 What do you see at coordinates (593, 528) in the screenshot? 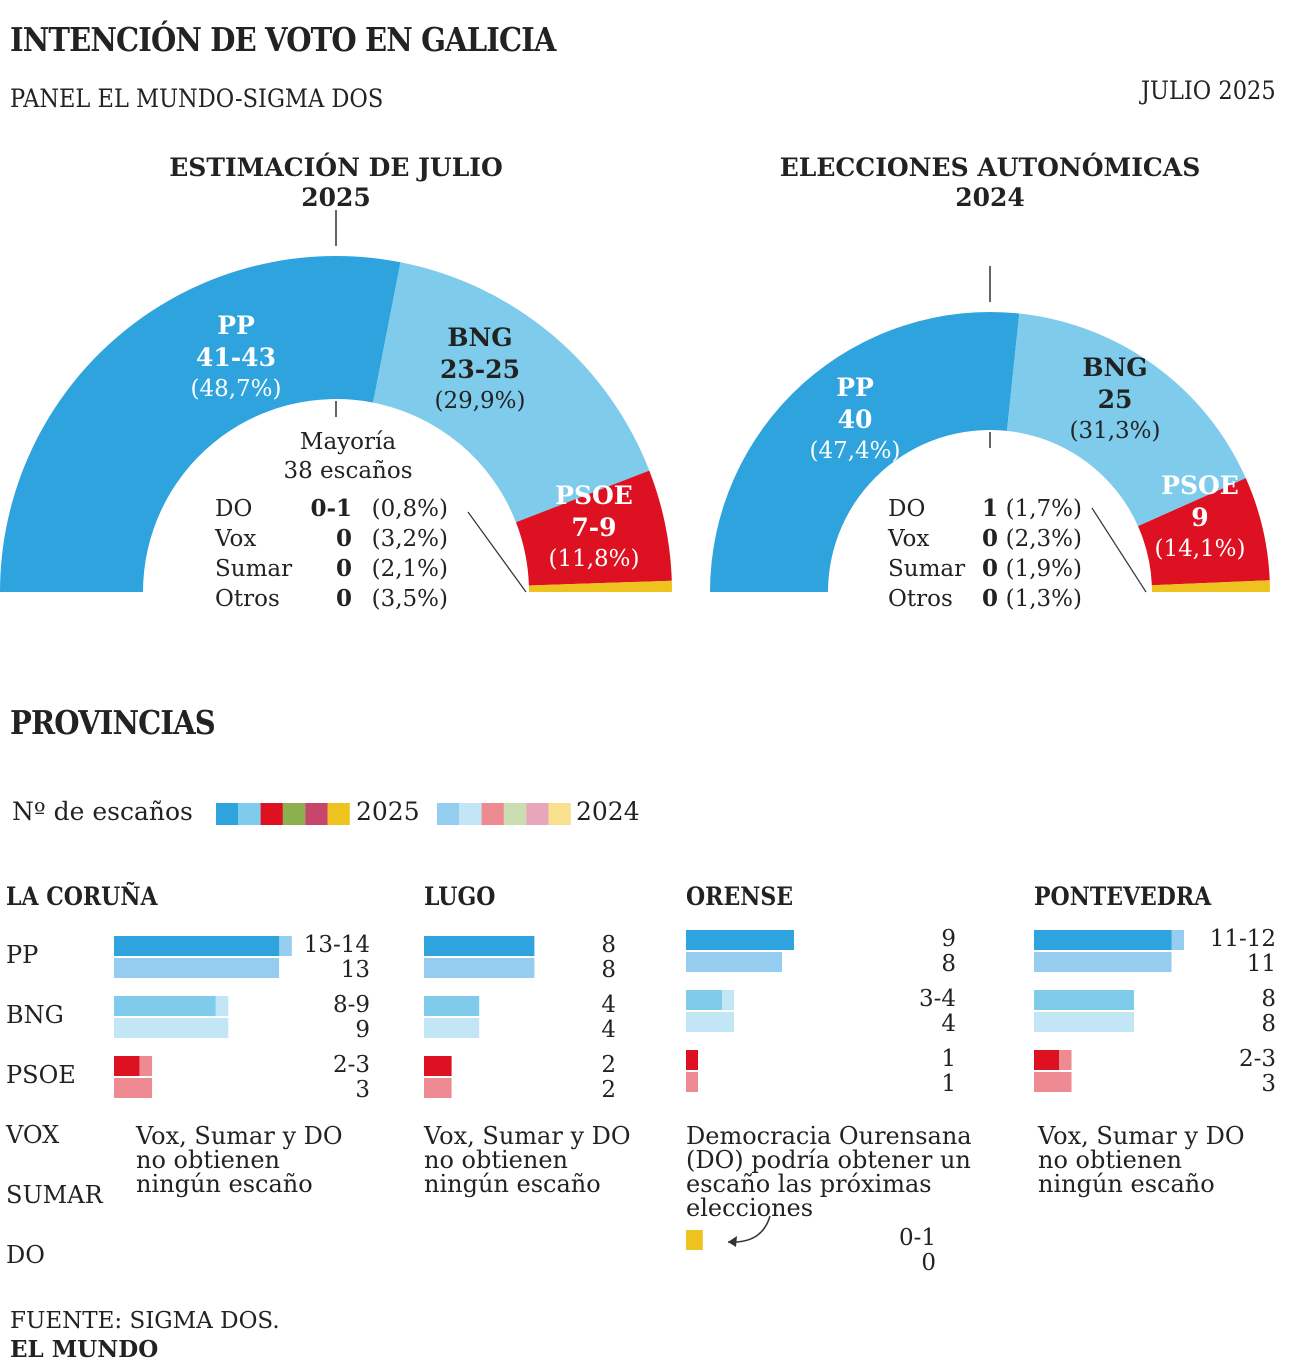
I see `hemicycle-2025-slice-psoe` at bounding box center [593, 528].